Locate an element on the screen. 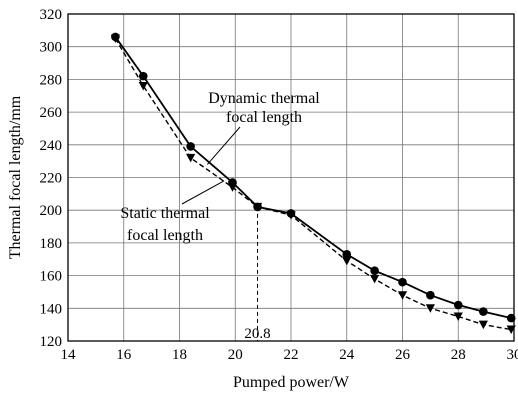  x-axis-ticks: 14 16 18 20 22 24 26 28 30 is located at coordinates (289, 355).